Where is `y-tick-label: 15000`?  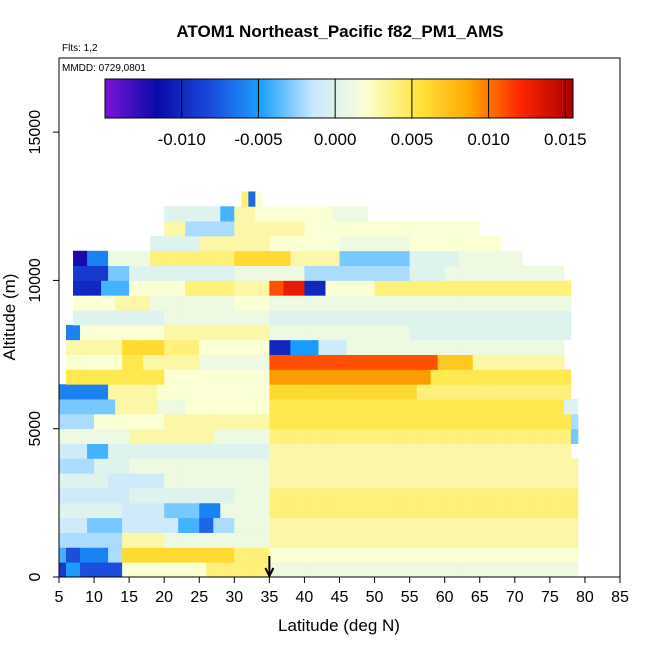
y-tick-label: 15000 is located at coordinates (35, 132).